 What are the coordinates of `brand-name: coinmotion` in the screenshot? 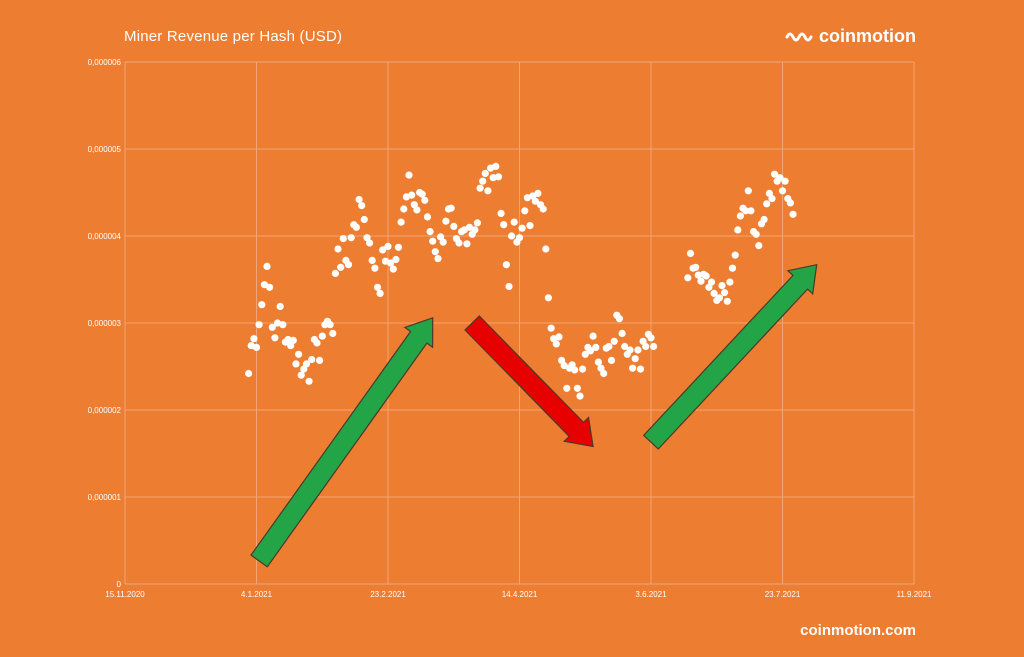 It's located at (867, 36).